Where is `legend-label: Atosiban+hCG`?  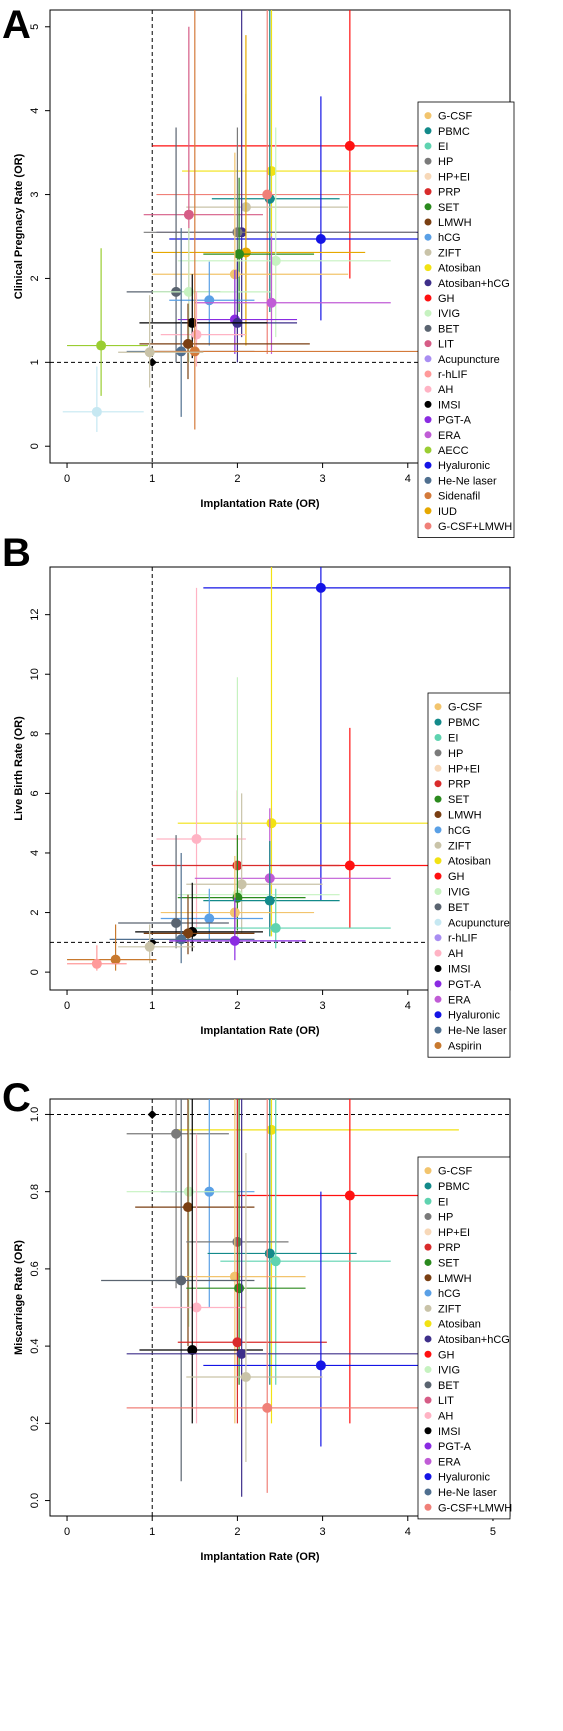 legend-label: Atosiban+hCG is located at coordinates (474, 284).